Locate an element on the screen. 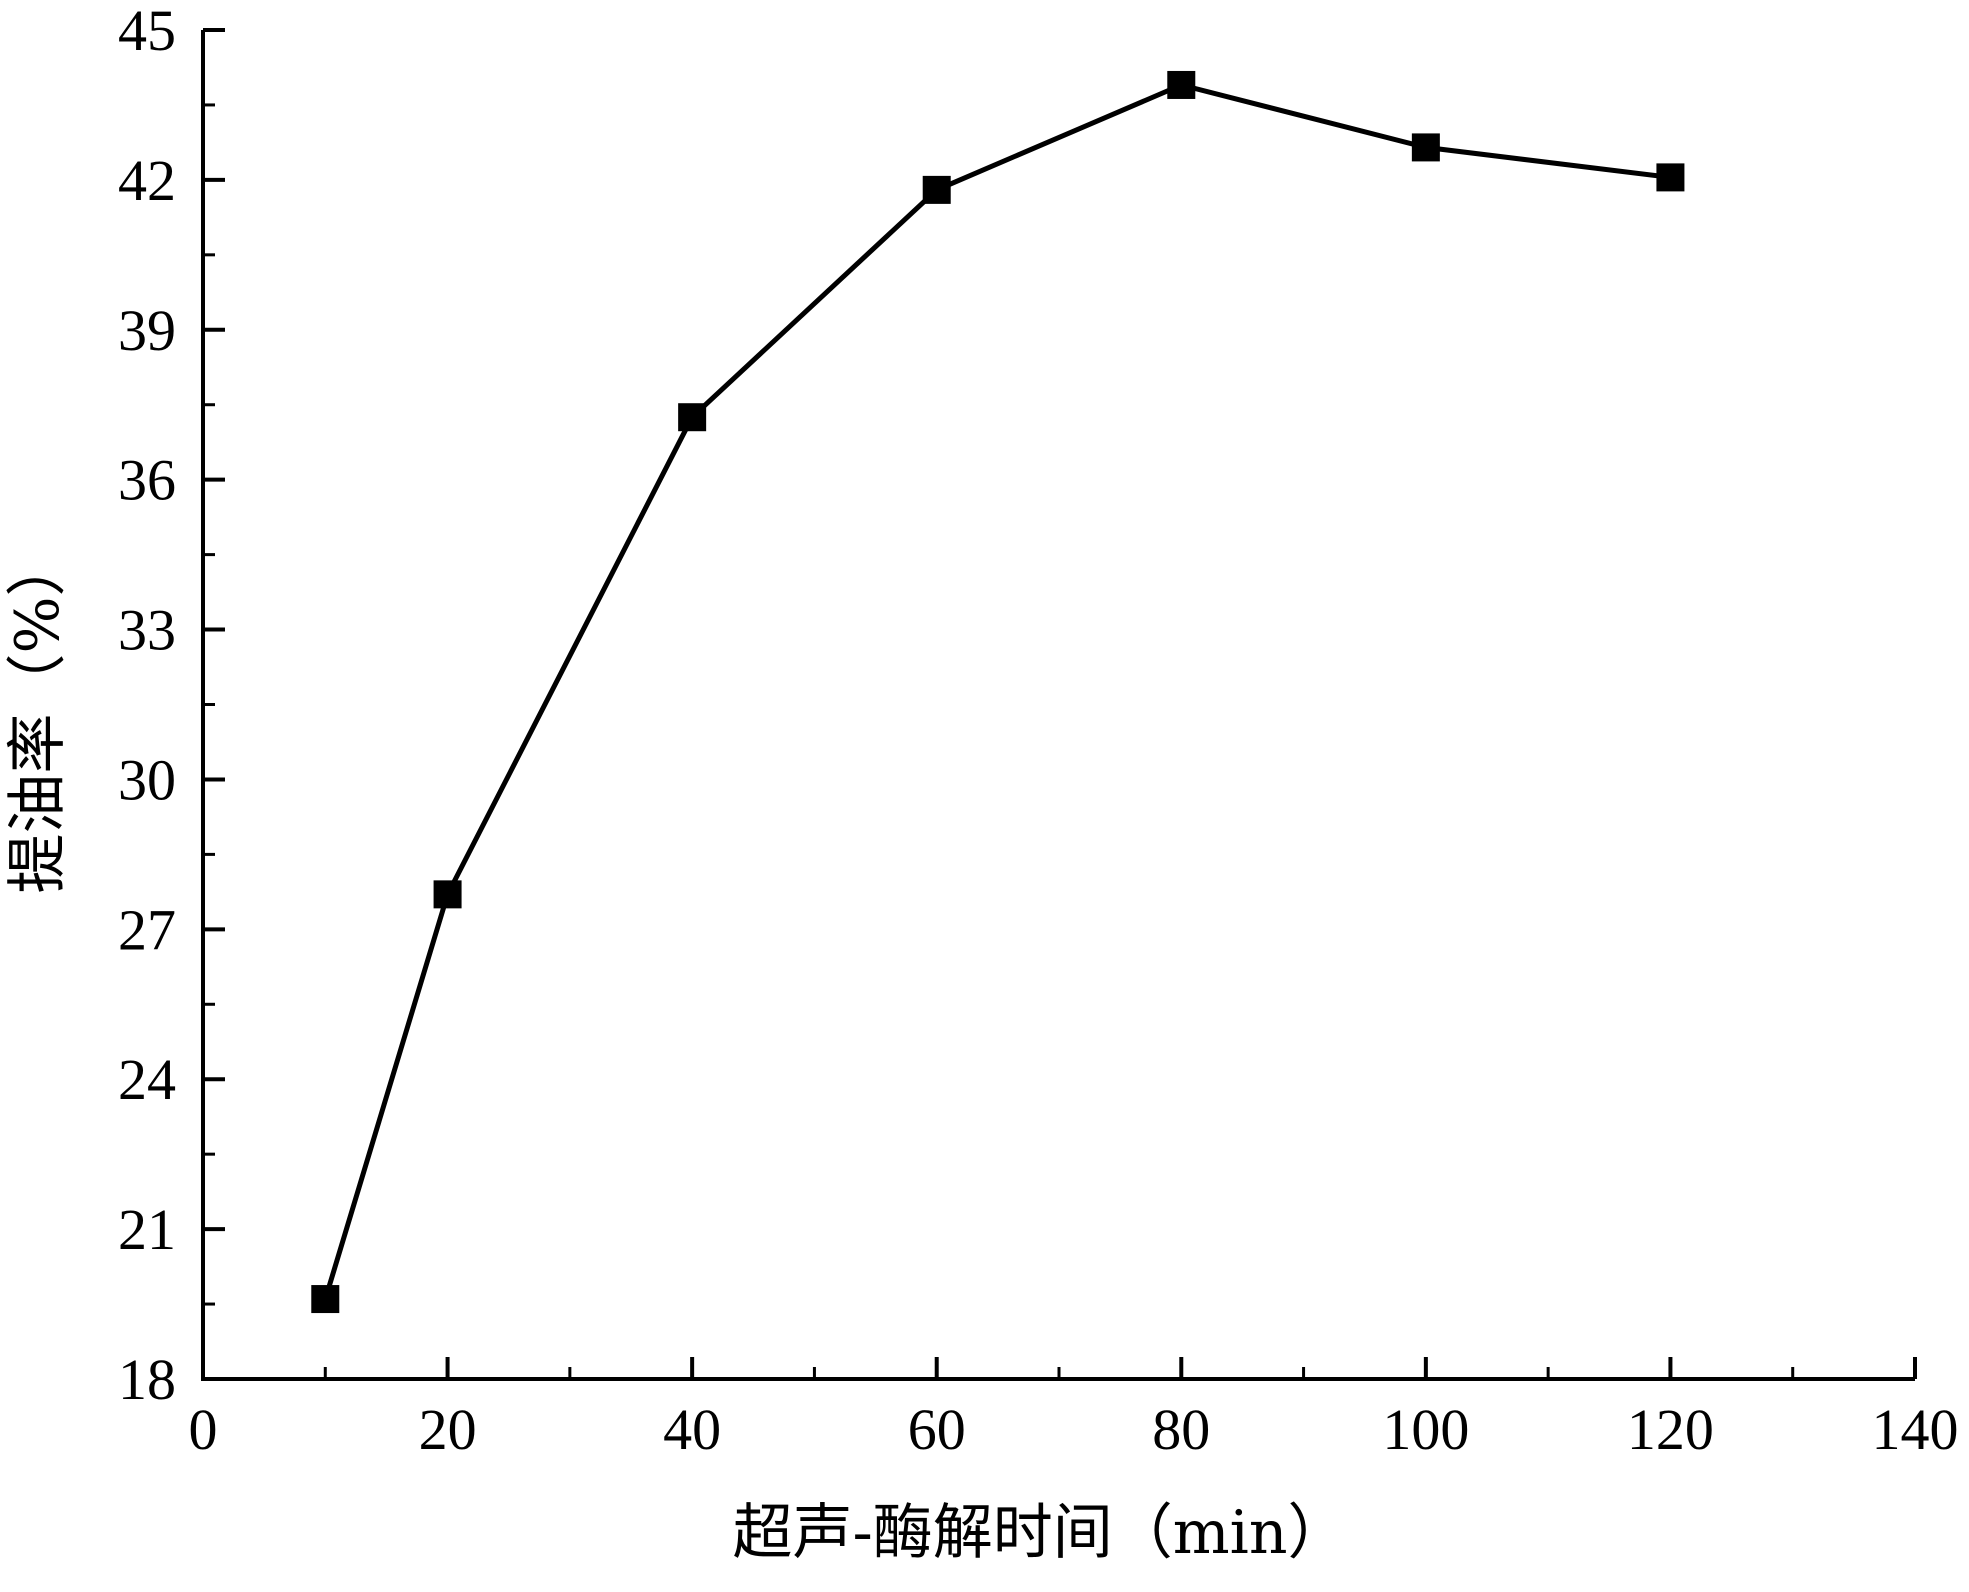 The width and height of the screenshot is (1969, 1592). x-tick-label: 140 is located at coordinates (1915, 1429).